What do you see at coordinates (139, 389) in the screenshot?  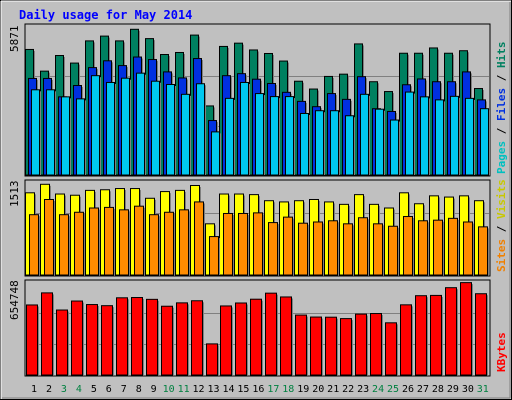 I see `x-tick-label: 8` at bounding box center [139, 389].